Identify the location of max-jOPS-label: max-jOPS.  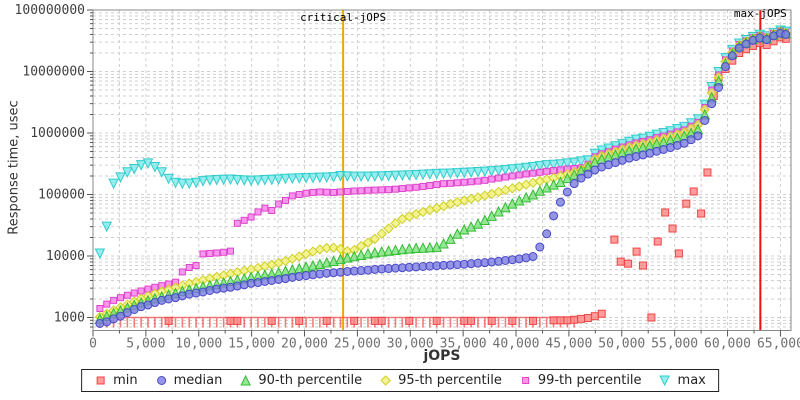
(760, 13).